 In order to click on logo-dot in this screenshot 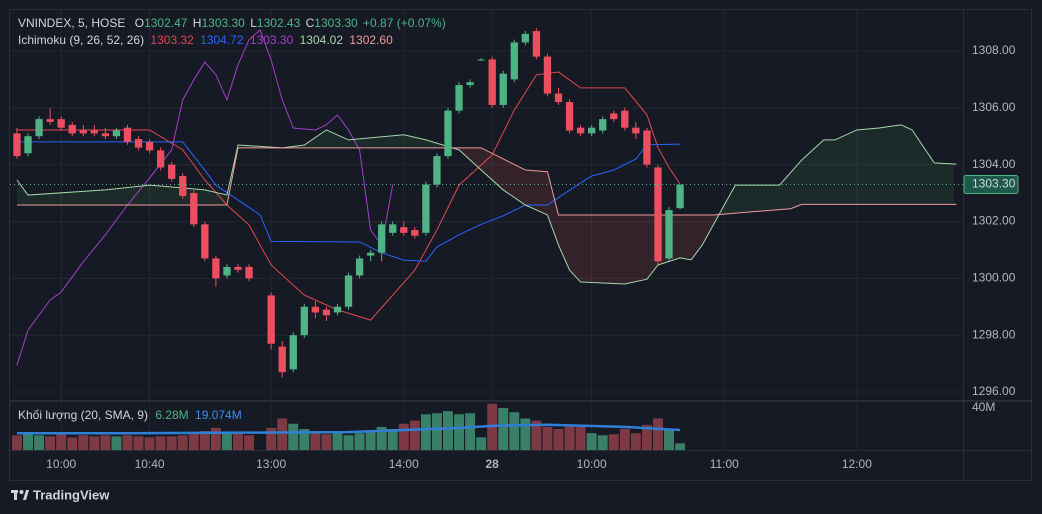, I will do `click(21, 492)`.